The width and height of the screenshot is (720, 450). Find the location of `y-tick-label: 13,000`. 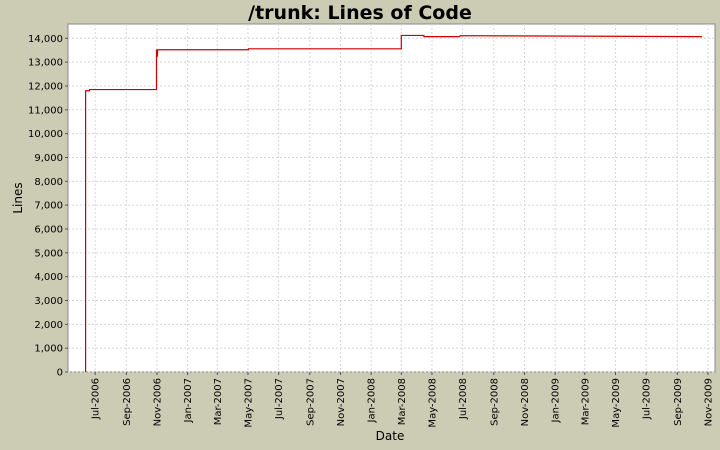

y-tick-label: 13,000 is located at coordinates (45, 63).